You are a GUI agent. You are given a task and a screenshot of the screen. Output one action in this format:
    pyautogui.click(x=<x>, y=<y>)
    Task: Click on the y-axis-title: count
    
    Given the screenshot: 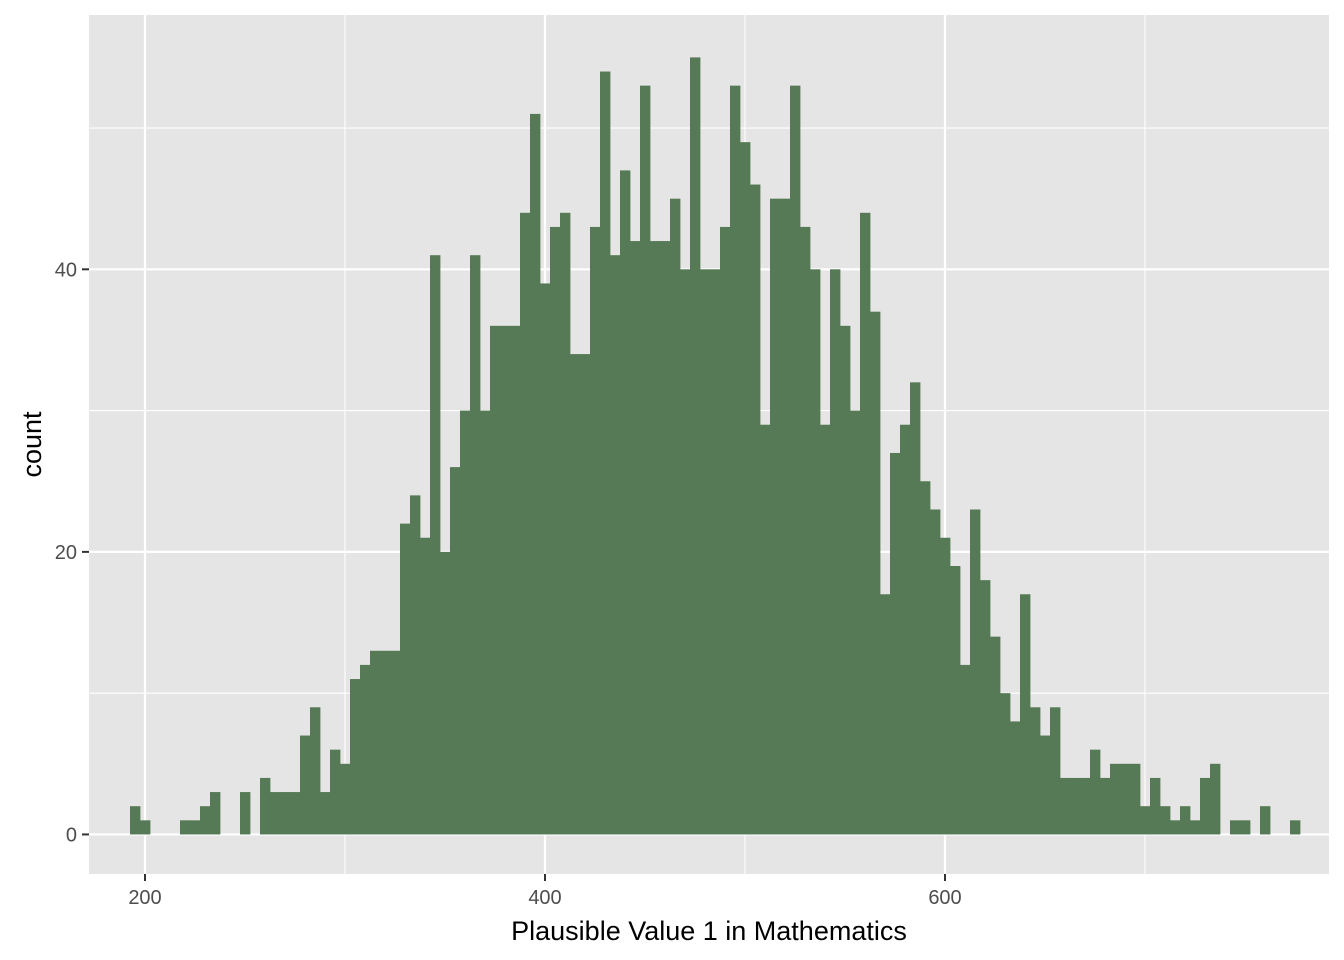 What is the action you would take?
    pyautogui.click(x=32, y=444)
    